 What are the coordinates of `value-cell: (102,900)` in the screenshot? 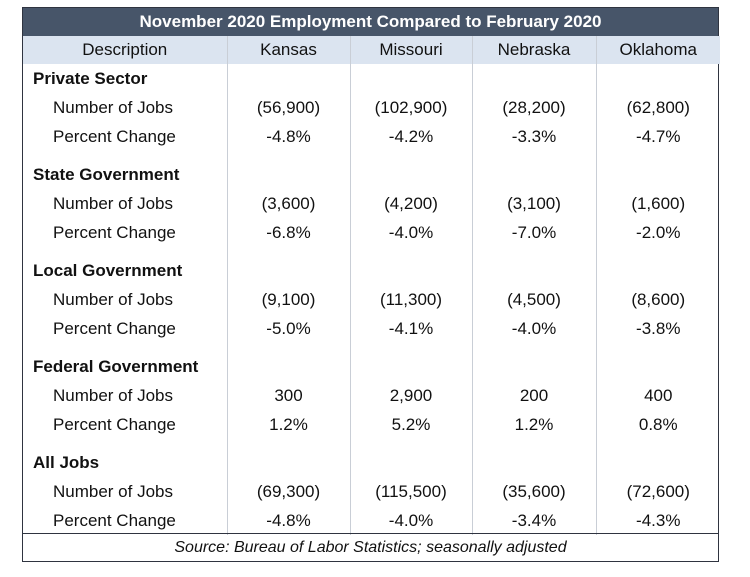 It's located at (410, 107).